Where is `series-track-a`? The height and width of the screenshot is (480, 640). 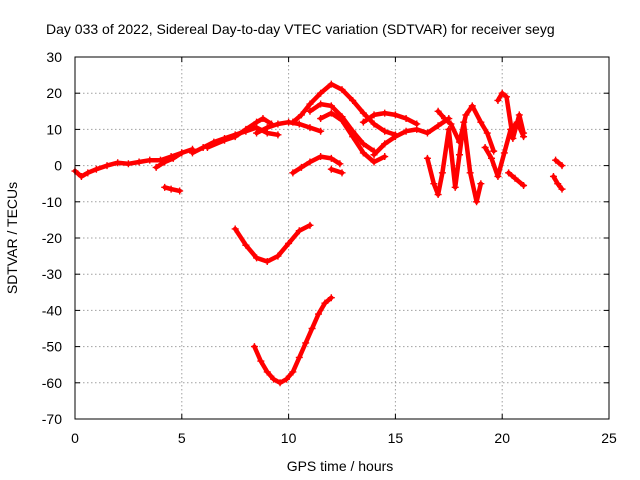
series-track-a is located at coordinates (128, 164).